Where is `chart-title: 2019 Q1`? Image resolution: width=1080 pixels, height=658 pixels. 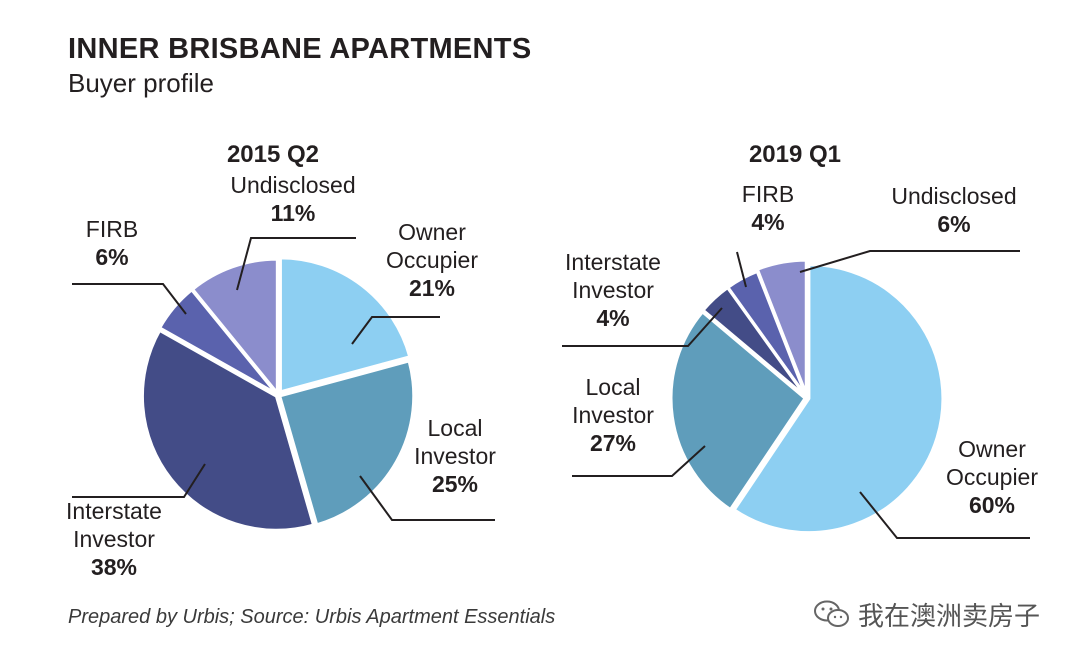
chart-title: 2019 Q1 is located at coordinates (795, 154).